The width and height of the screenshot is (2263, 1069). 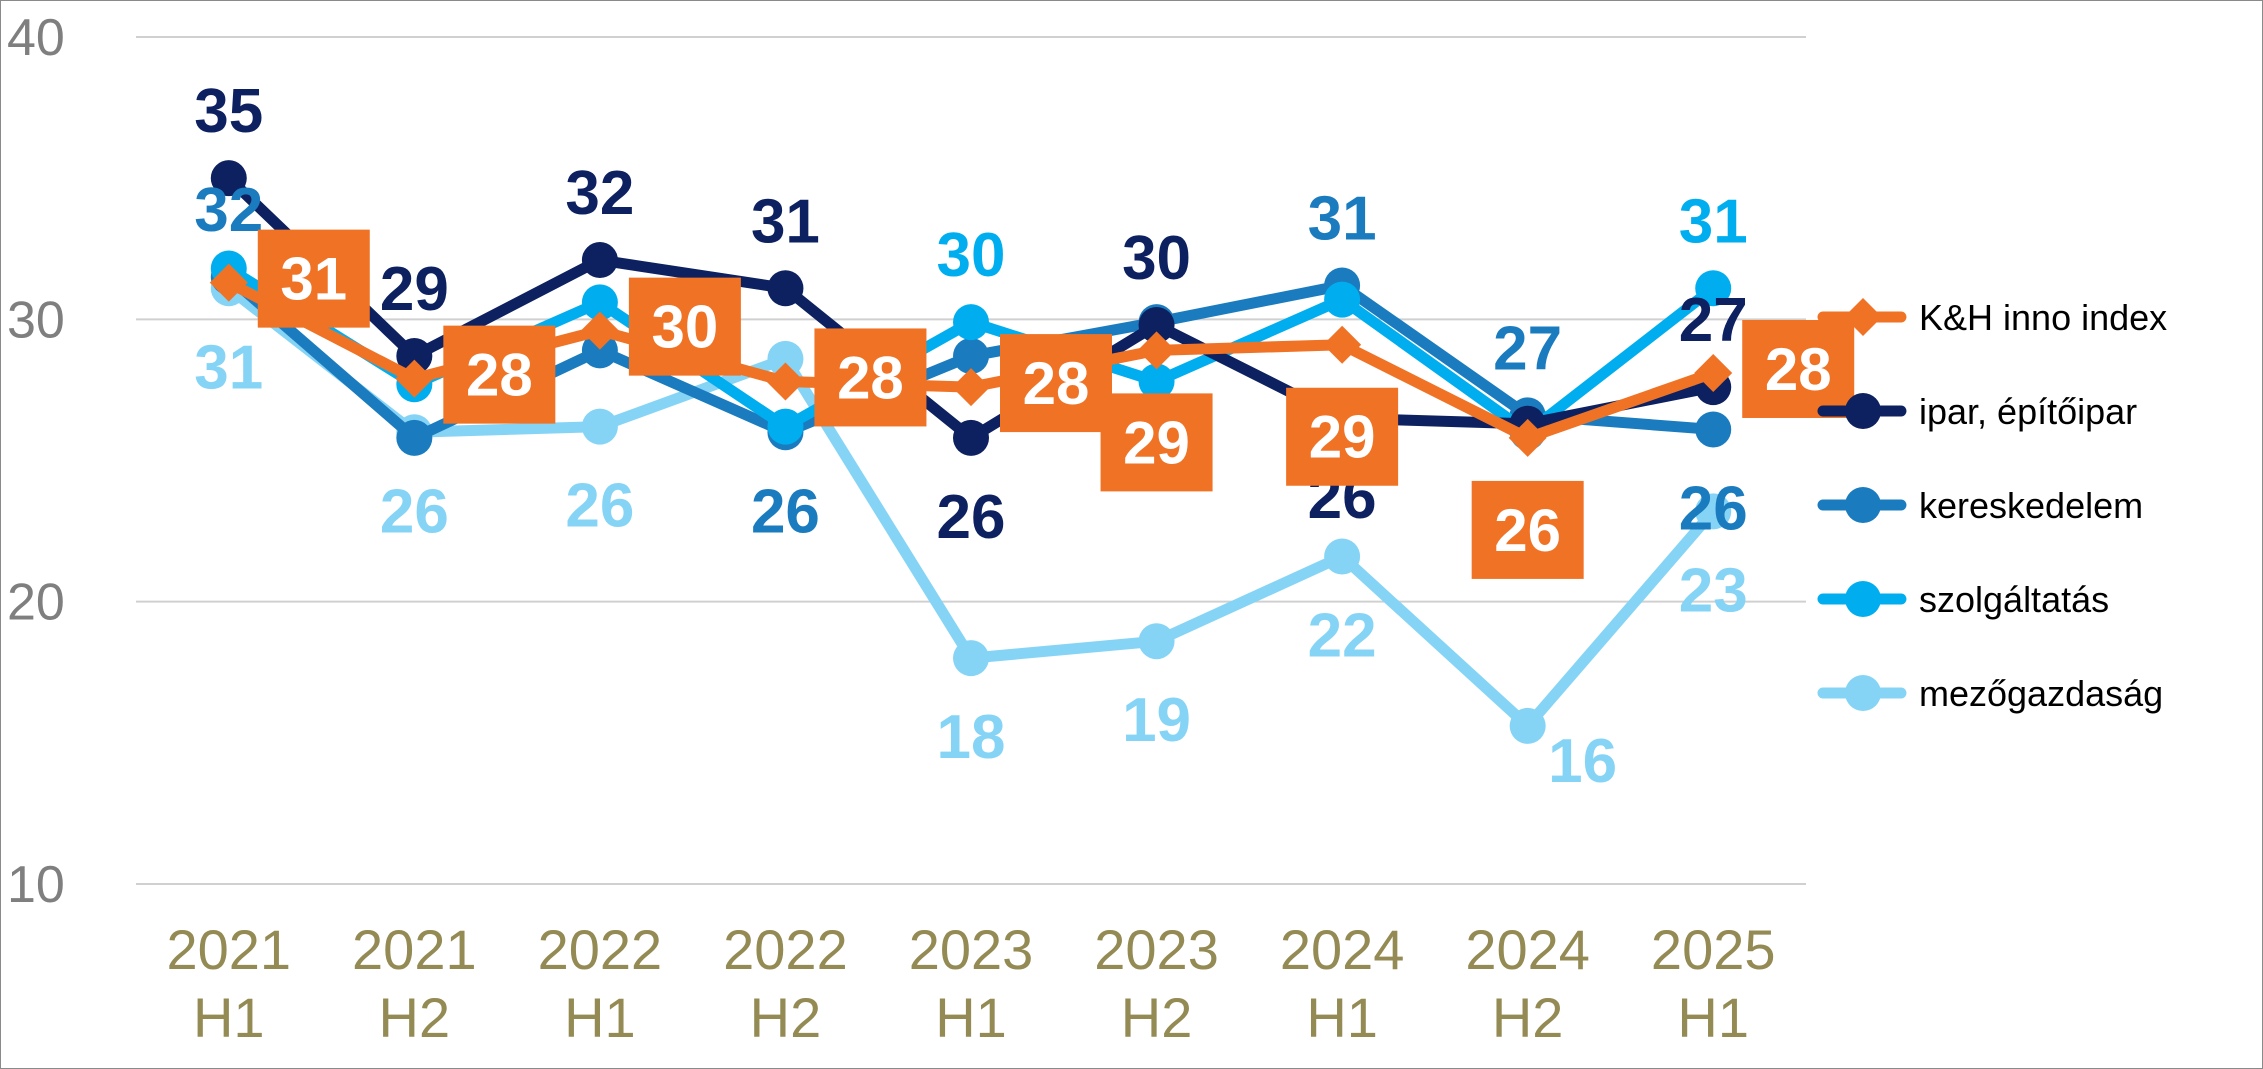 What do you see at coordinates (971, 517) in the screenshot?
I see `label-ipar-epitoipar-4: 26` at bounding box center [971, 517].